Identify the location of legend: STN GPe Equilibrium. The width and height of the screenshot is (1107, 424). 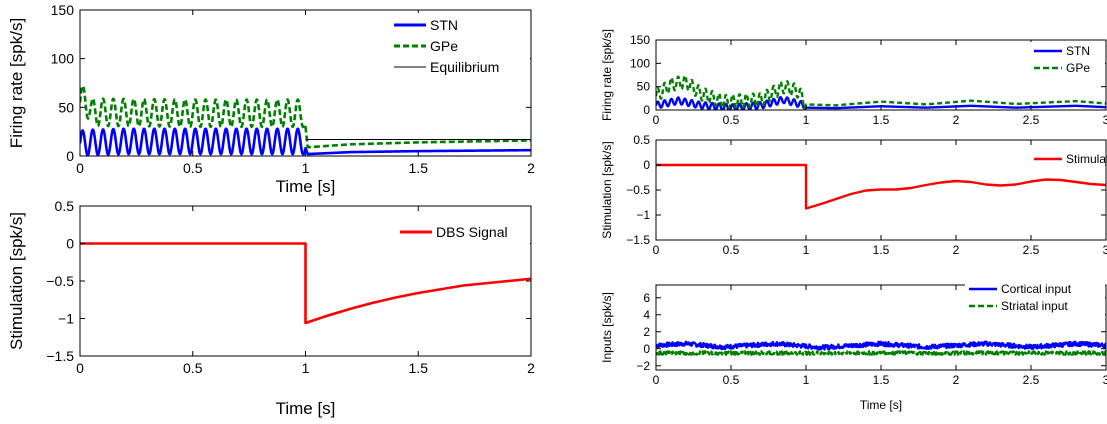
(460, 47).